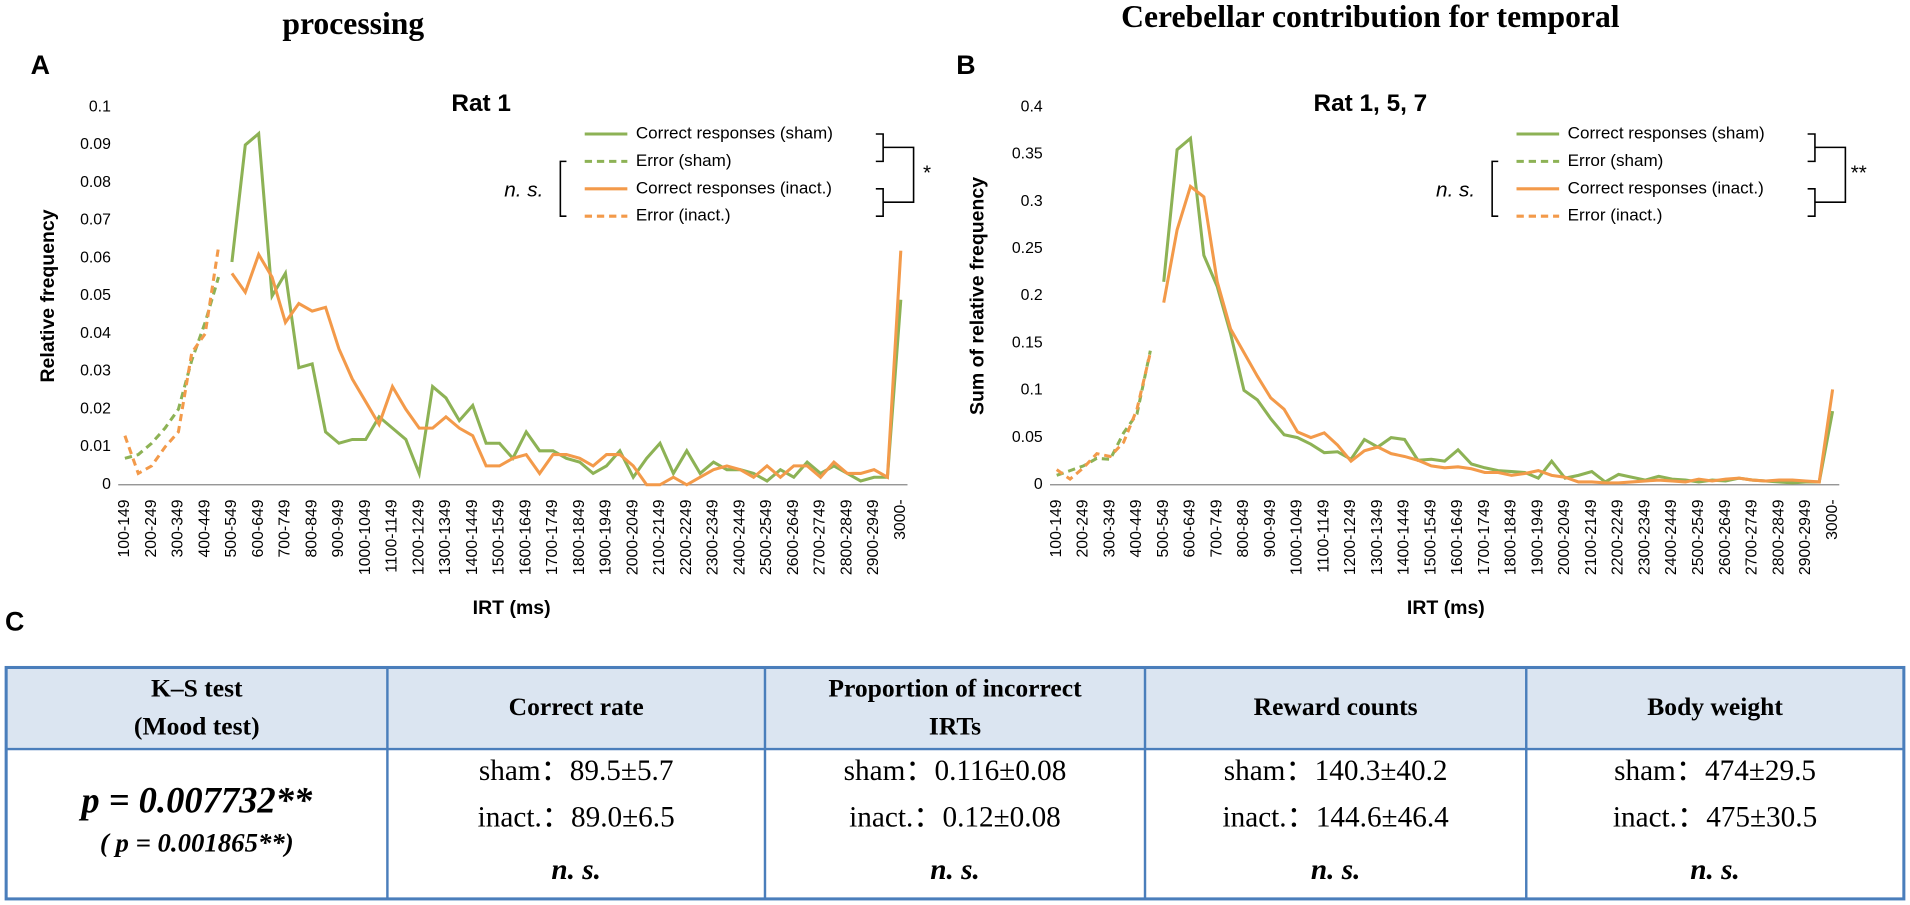 This screenshot has width=1910, height=905. I want to click on table-header: Correct rate, so click(576, 706).